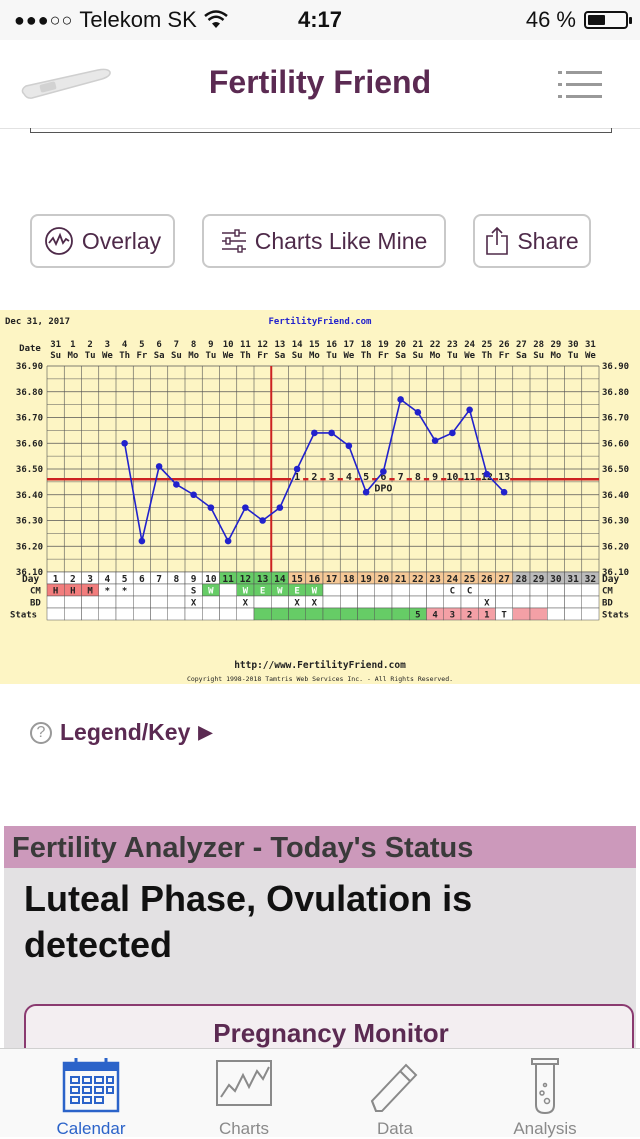  I want to click on date-label: 22, so click(435, 345).